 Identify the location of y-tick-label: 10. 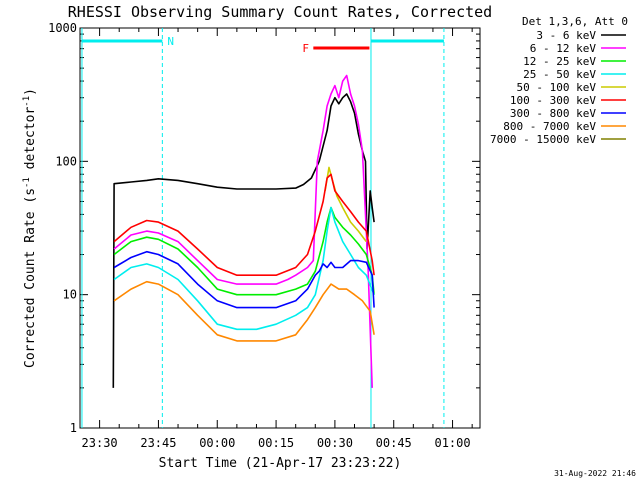
(70, 295).